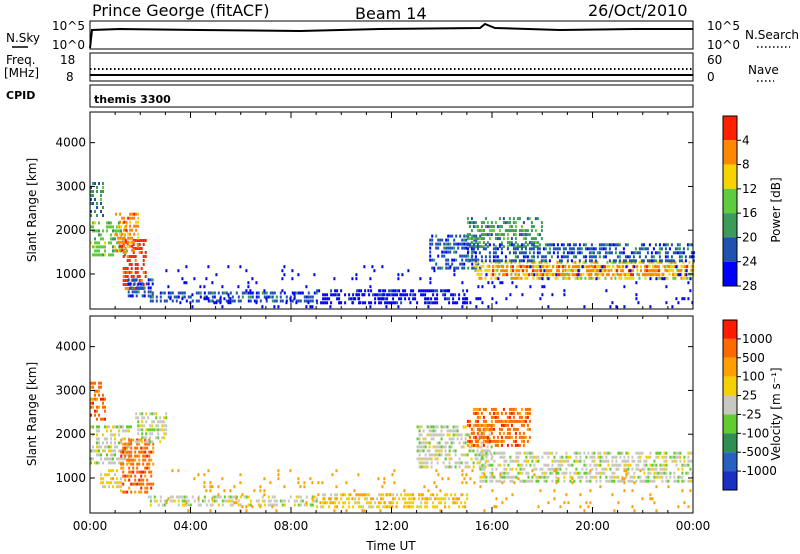 Image resolution: width=800 pixels, height=554 pixels. I want to click on velocity-colorbar-tick: 500, so click(753, 358).